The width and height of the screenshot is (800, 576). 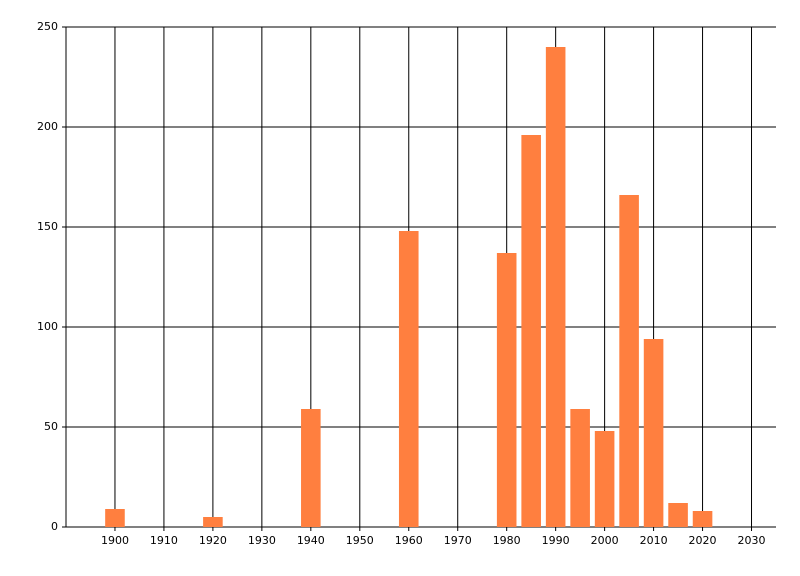 What do you see at coordinates (311, 540) in the screenshot?
I see `x-tick-label: 1940` at bounding box center [311, 540].